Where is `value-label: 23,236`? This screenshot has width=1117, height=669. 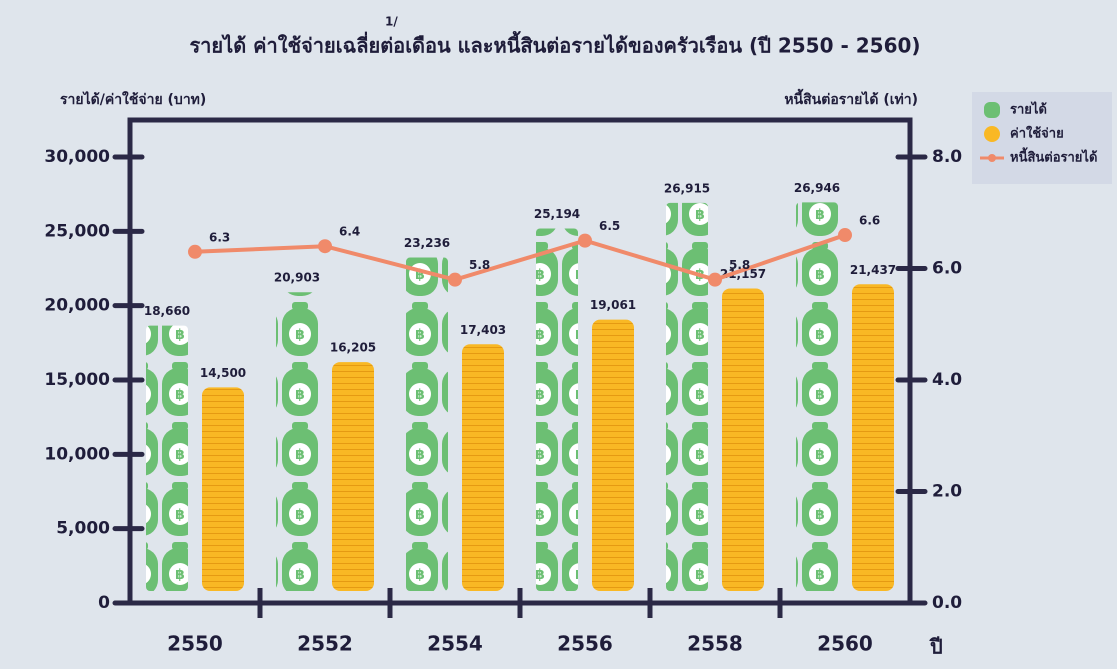
value-label: 23,236 is located at coordinates (427, 243).